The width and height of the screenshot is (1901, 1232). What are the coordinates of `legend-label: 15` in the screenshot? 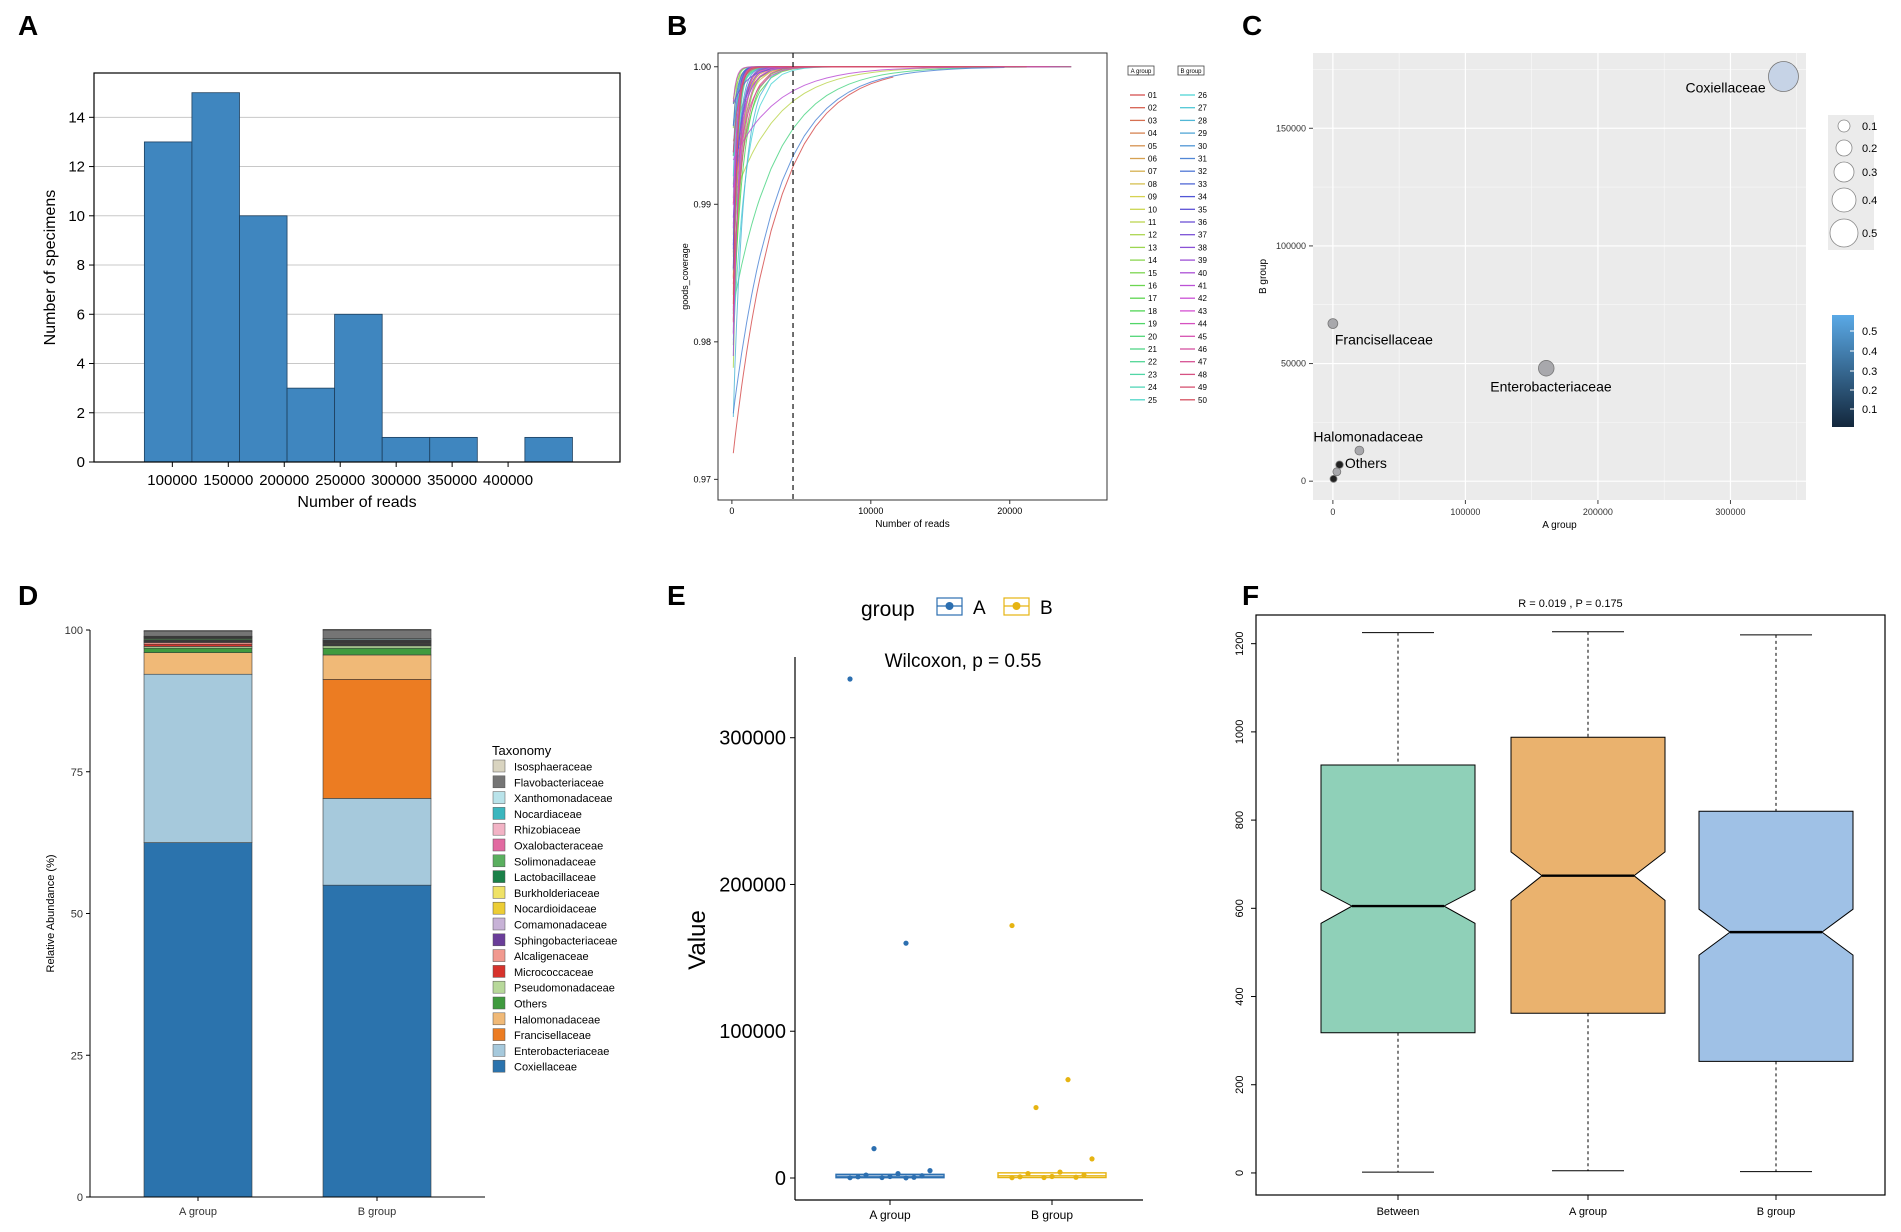 It's located at (1152, 273).